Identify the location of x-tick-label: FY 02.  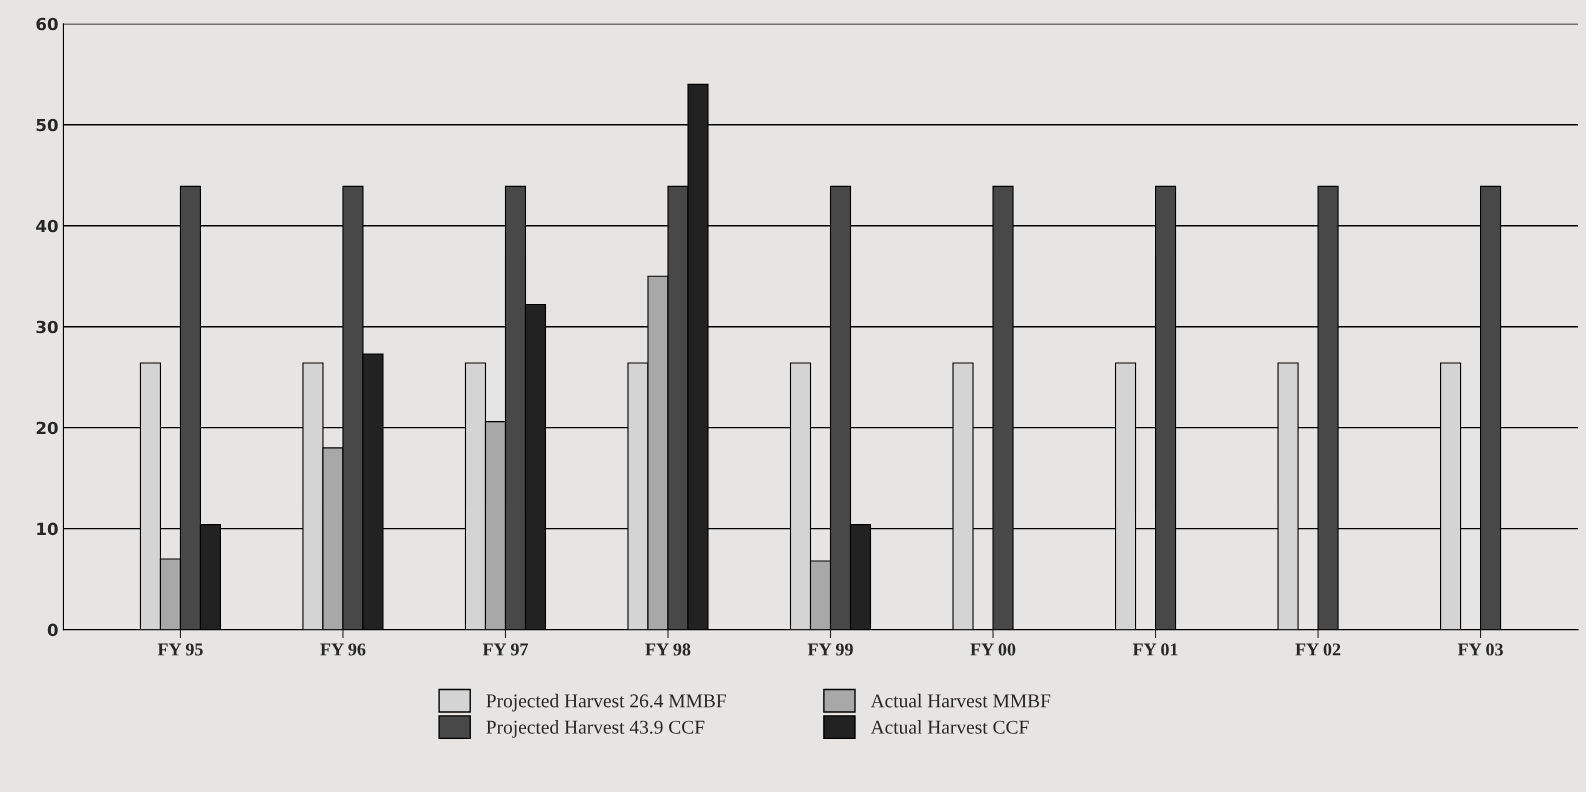
(1318, 649).